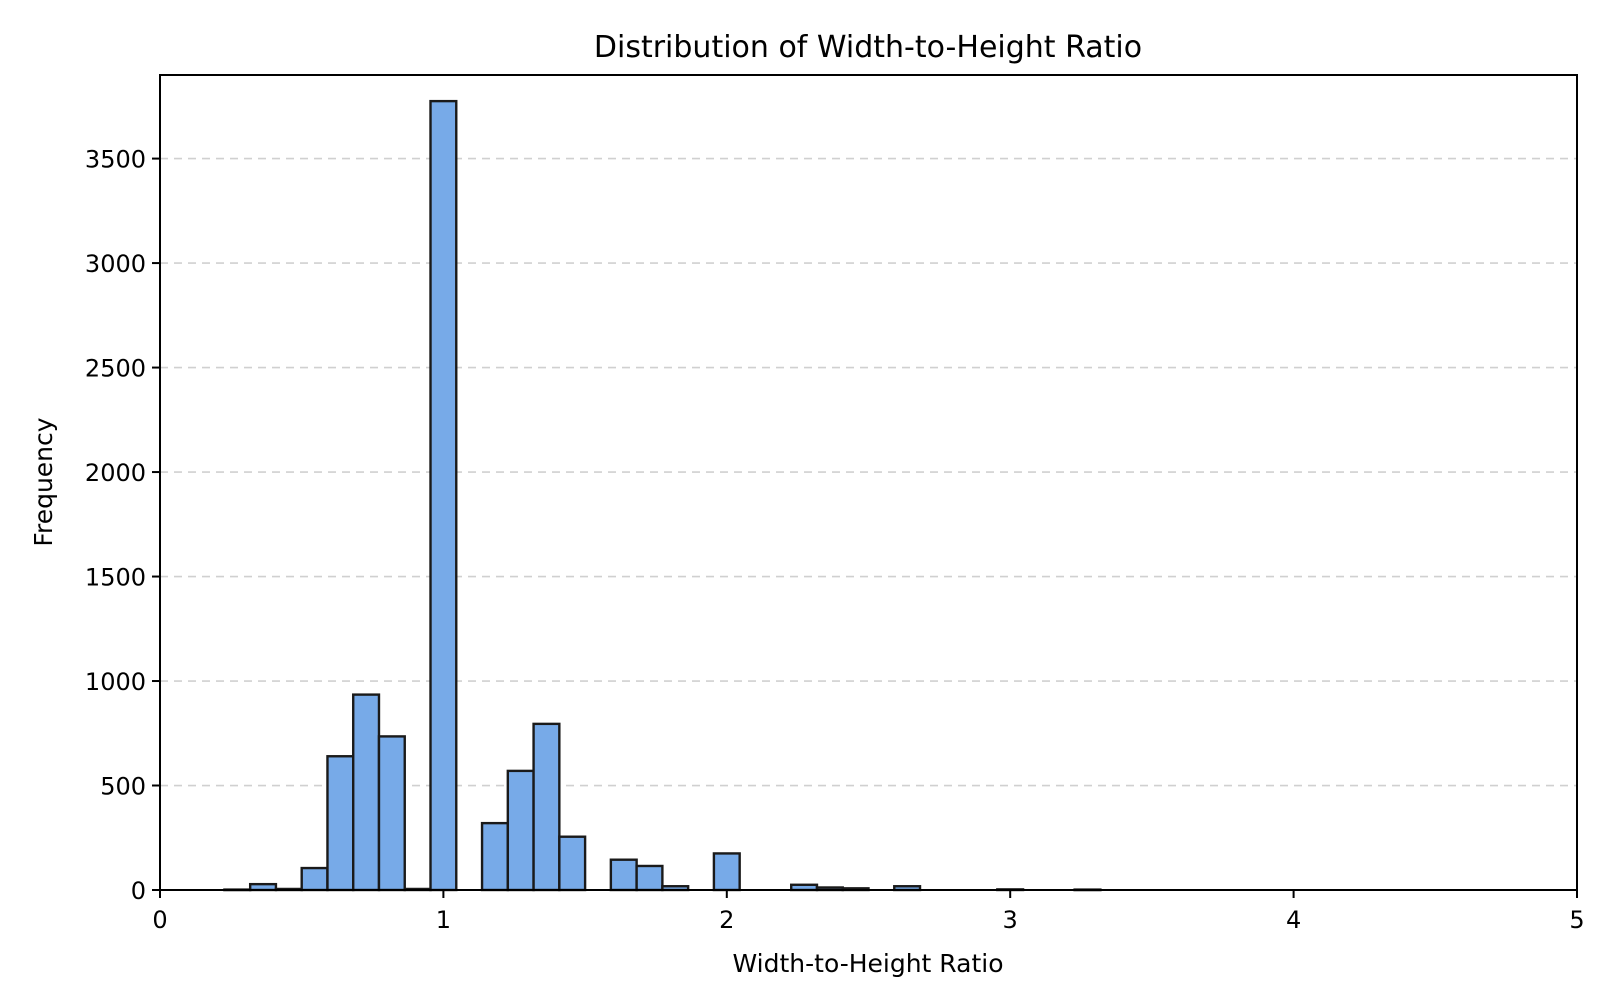  What do you see at coordinates (159, 920) in the screenshot?
I see `x-tick-label: 0` at bounding box center [159, 920].